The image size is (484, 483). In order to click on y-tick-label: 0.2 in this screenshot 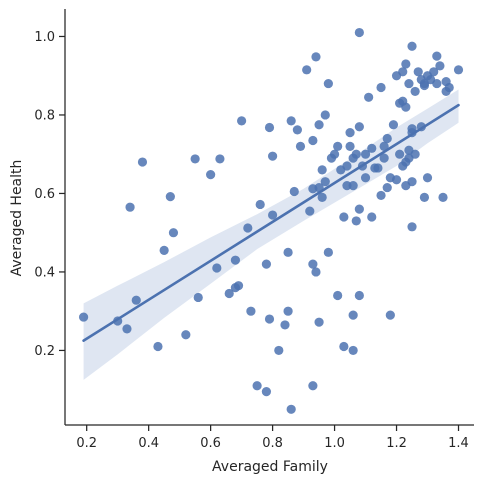, I will do `click(44, 351)`.